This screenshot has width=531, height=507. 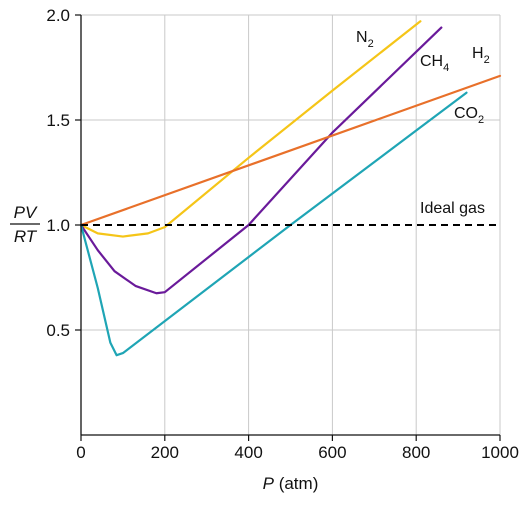 I want to click on series-label-name: CO, so click(x=466, y=113).